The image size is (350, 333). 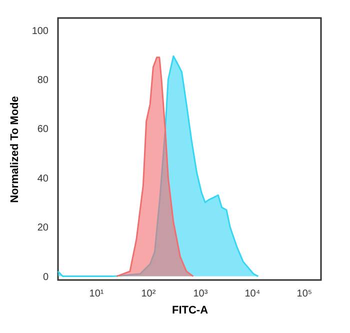 What do you see at coordinates (304, 294) in the screenshot?
I see `x-tick-label: 10⁵` at bounding box center [304, 294].